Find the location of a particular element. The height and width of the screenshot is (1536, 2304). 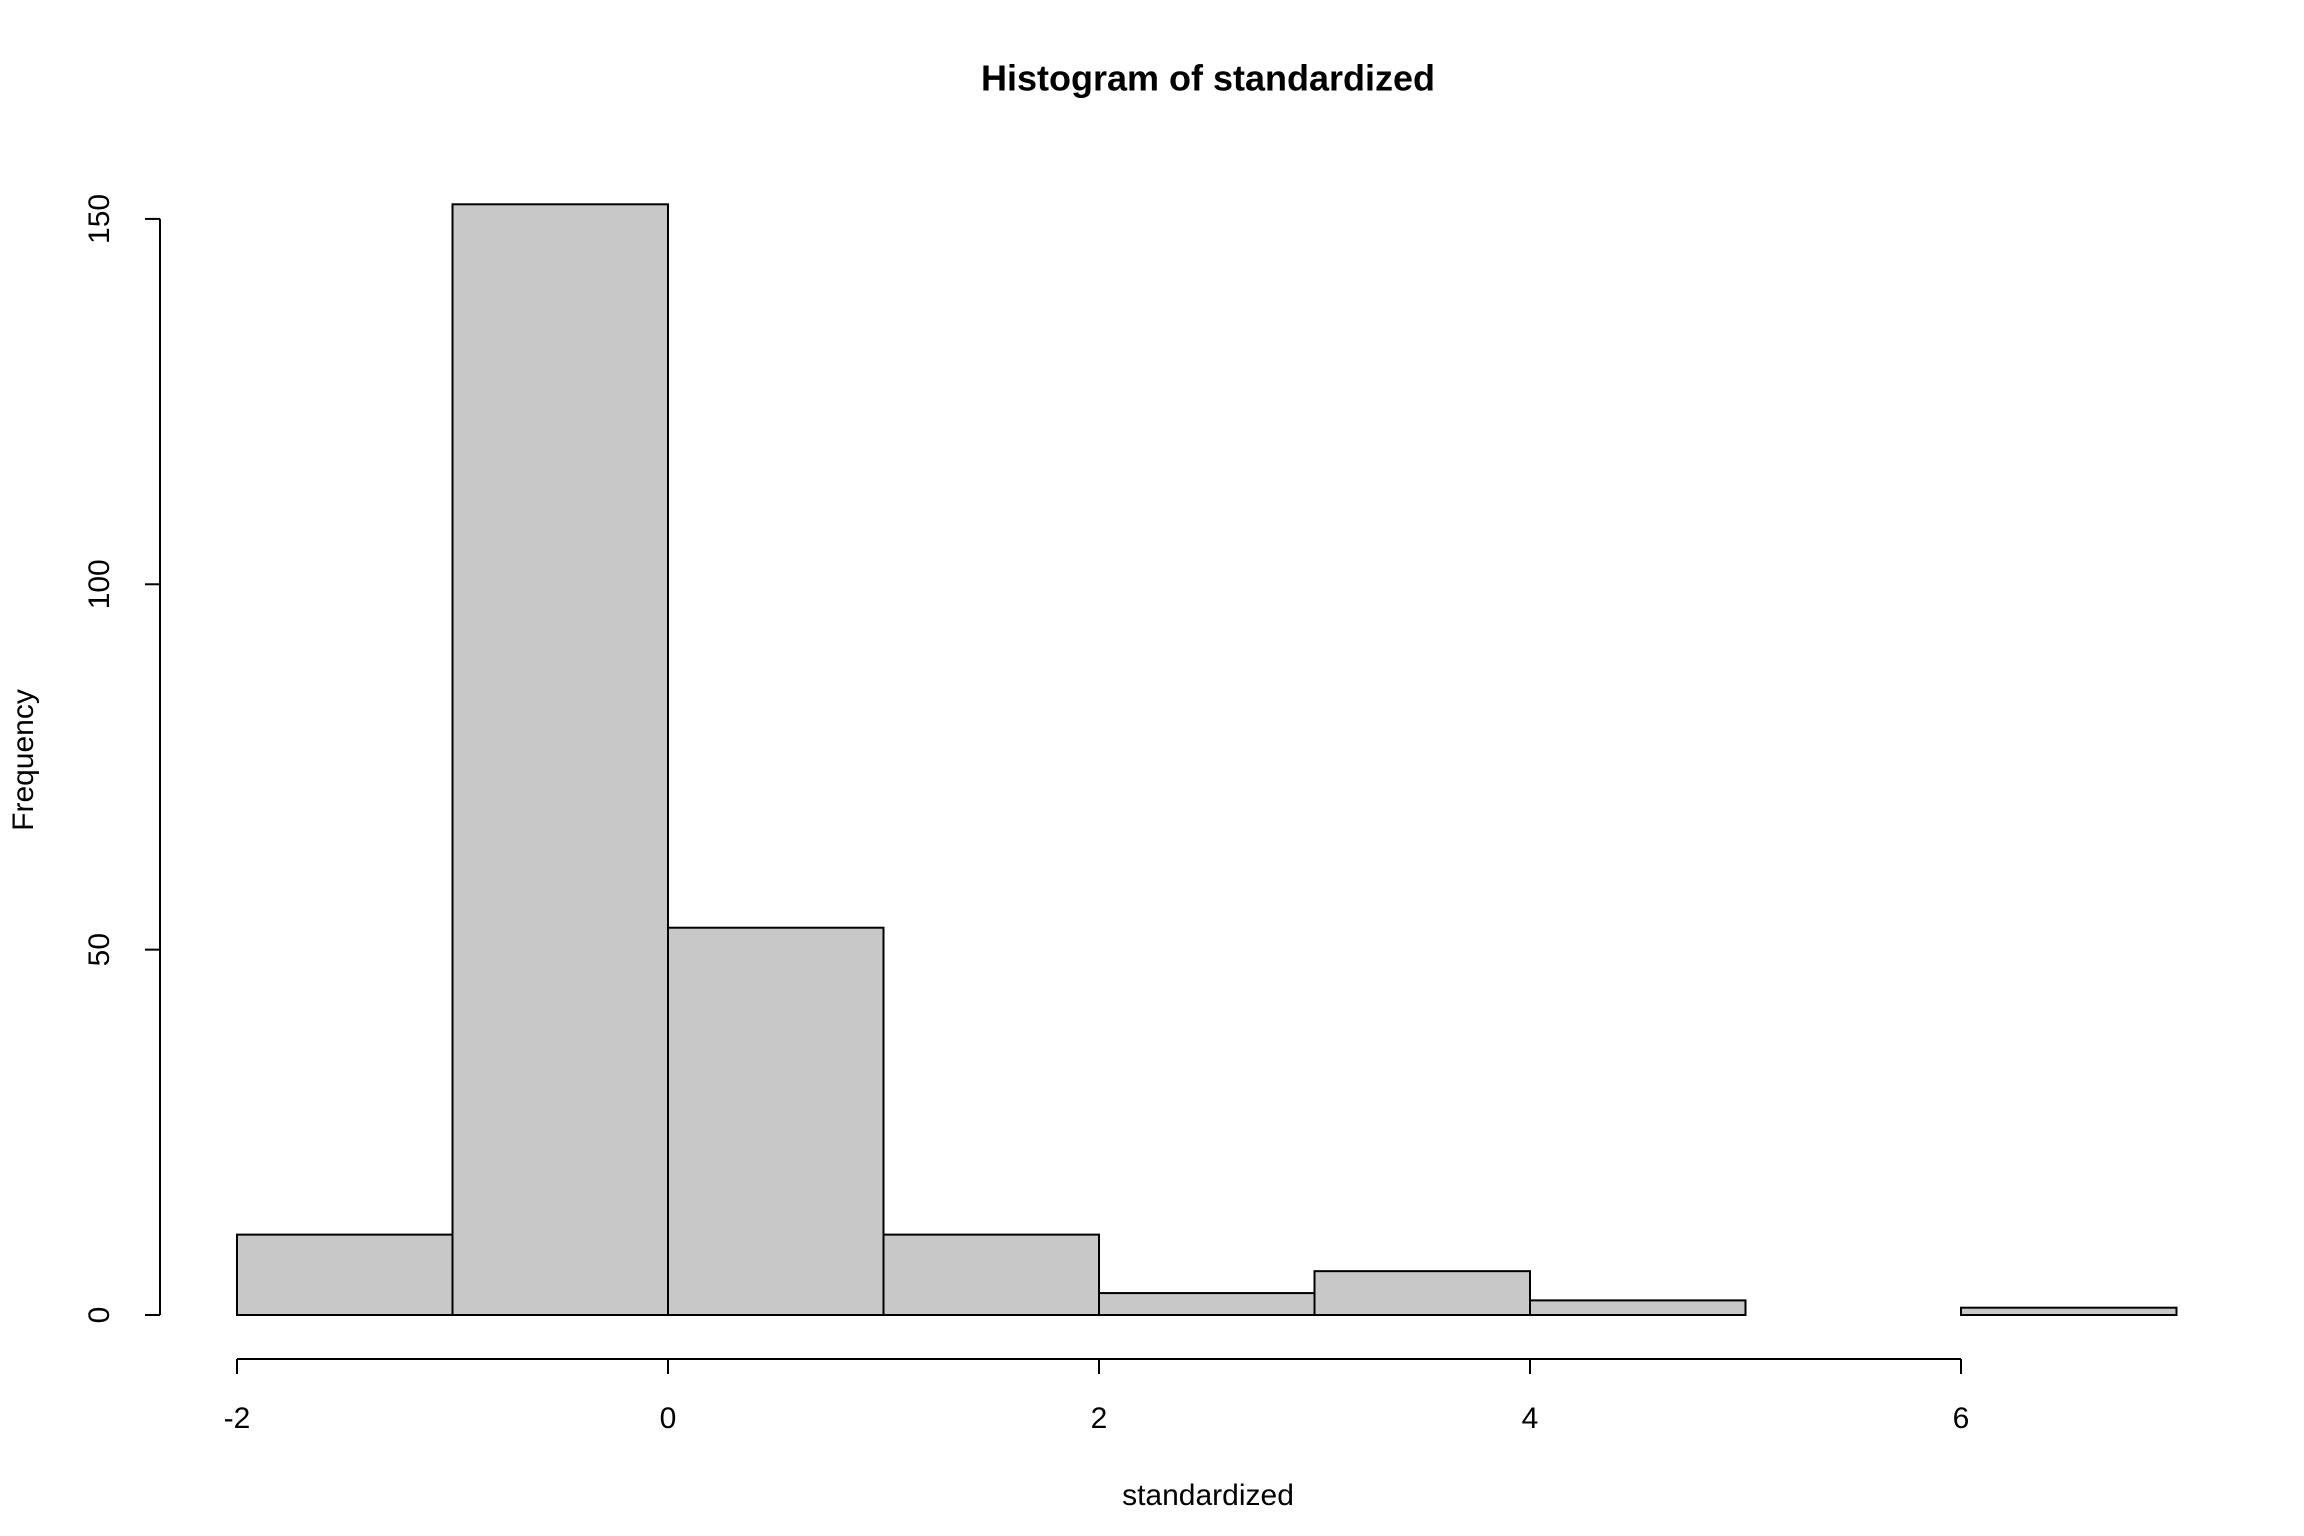

y-tick-label: 150 is located at coordinates (99, 219).